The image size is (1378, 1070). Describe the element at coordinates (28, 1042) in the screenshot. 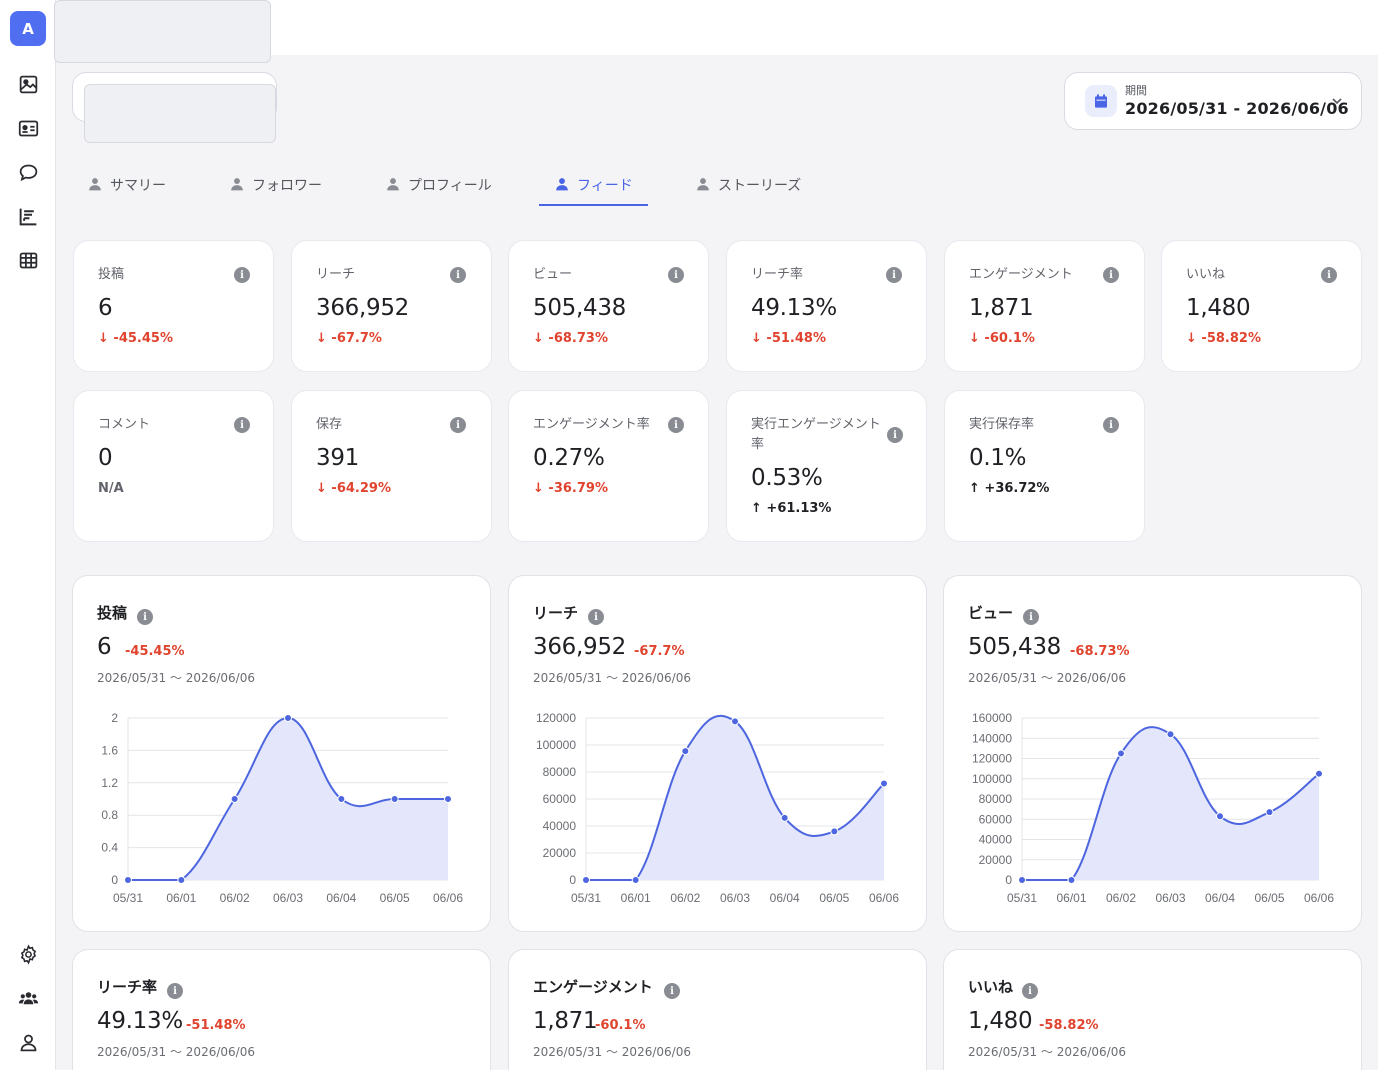

I see `user-icon` at that location.